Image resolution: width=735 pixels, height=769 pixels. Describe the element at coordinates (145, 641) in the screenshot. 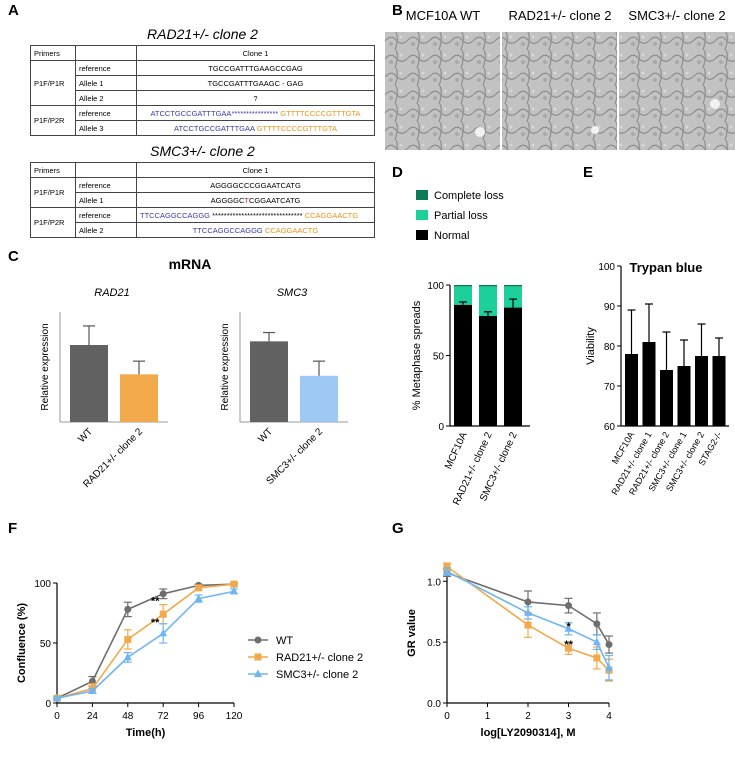

I see `series-line` at that location.